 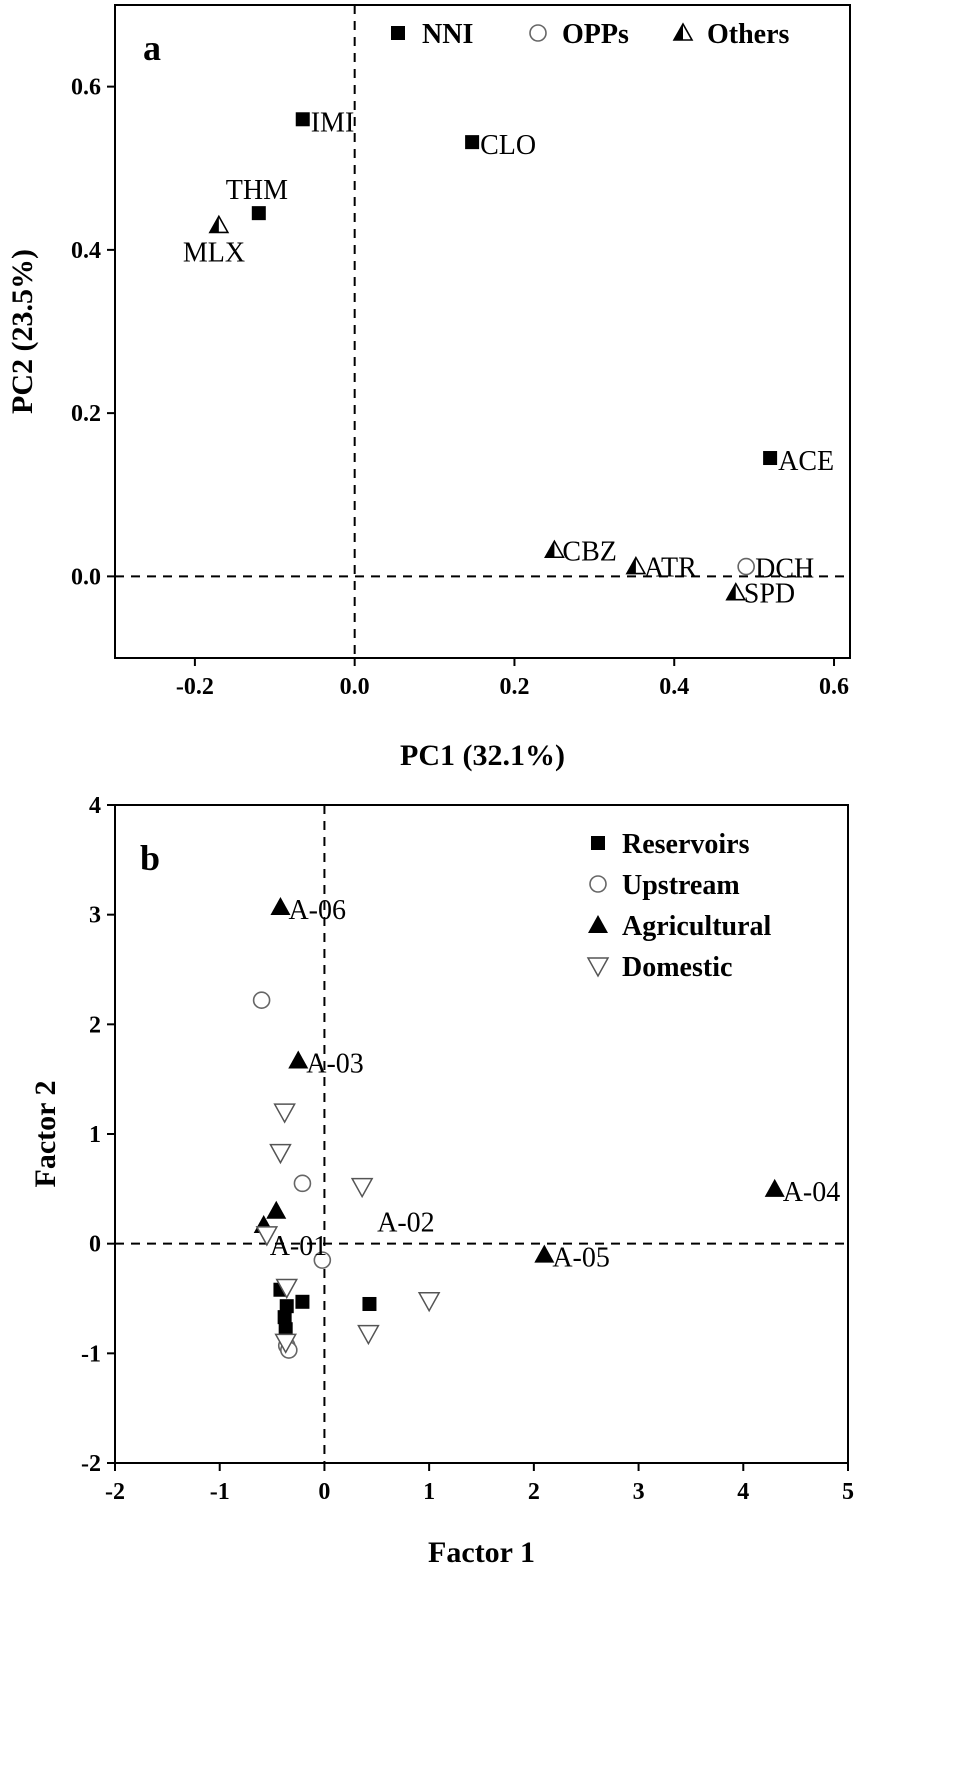 I want to click on x-tick-label: 4, so click(x=743, y=1492).